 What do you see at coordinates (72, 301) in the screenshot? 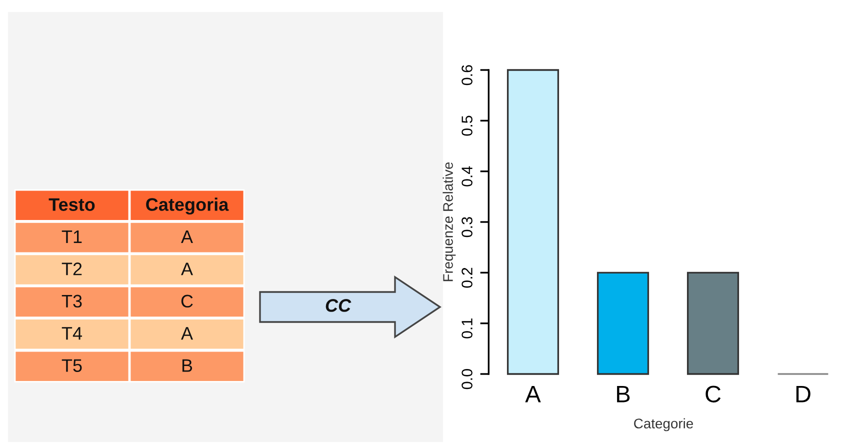
I see `text: T3` at bounding box center [72, 301].